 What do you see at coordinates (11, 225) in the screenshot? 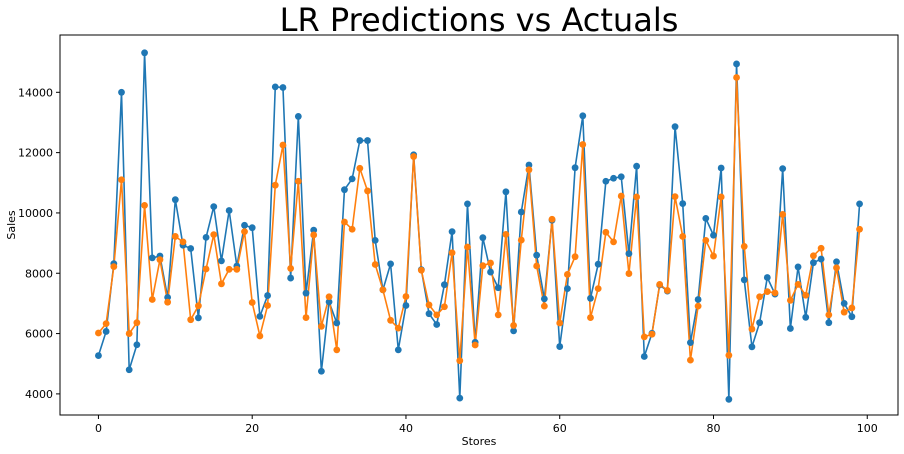
I see `y-axis-label: Sales` at bounding box center [11, 225].